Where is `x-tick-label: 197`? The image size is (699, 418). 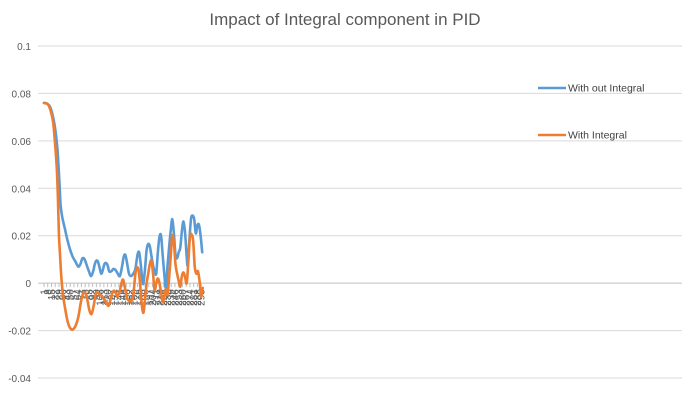
x-tick-label: 197 is located at coordinates (149, 297).